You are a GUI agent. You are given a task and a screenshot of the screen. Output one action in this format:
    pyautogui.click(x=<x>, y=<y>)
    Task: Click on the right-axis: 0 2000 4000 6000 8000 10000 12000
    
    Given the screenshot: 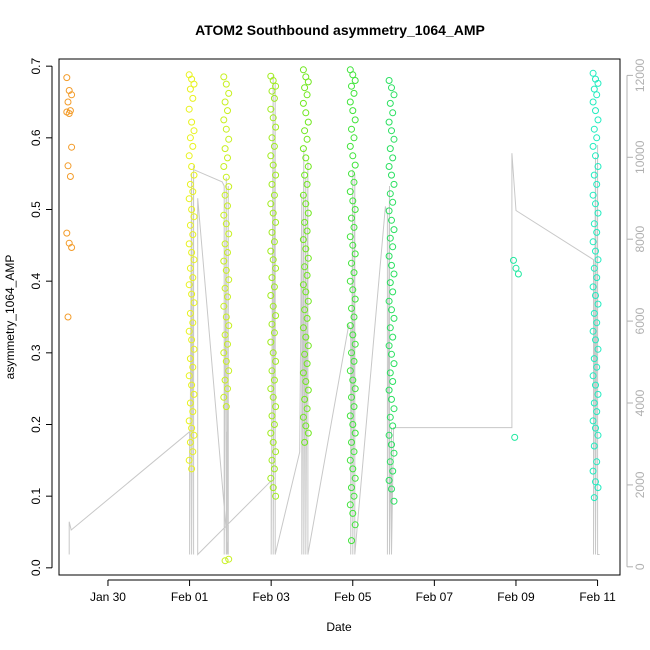 What is the action you would take?
    pyautogui.click(x=636, y=314)
    